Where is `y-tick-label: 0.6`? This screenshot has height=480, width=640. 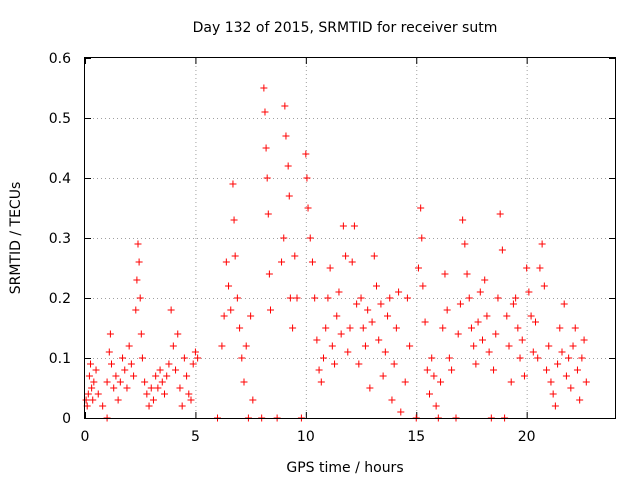 y-tick-label: 0.6 is located at coordinates (60, 59).